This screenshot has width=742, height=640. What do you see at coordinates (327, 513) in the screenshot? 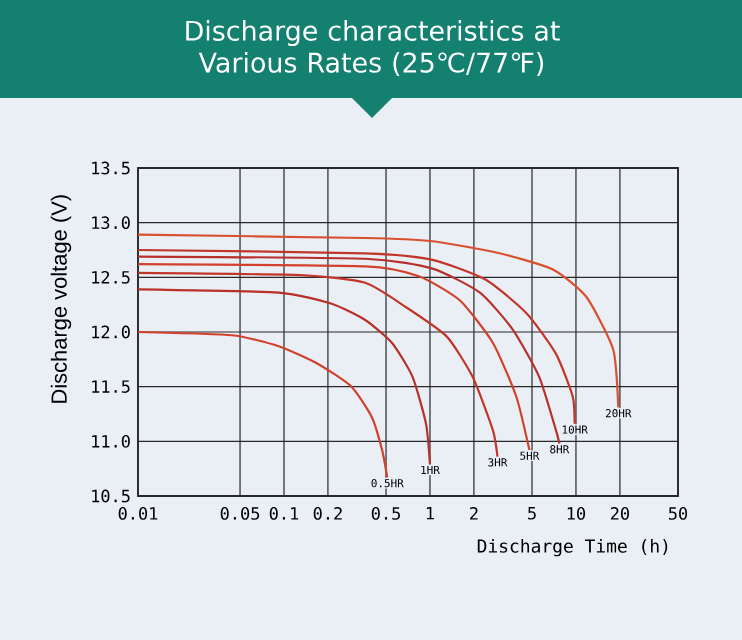
I see `x-tick-label: 0.2` at bounding box center [327, 513].